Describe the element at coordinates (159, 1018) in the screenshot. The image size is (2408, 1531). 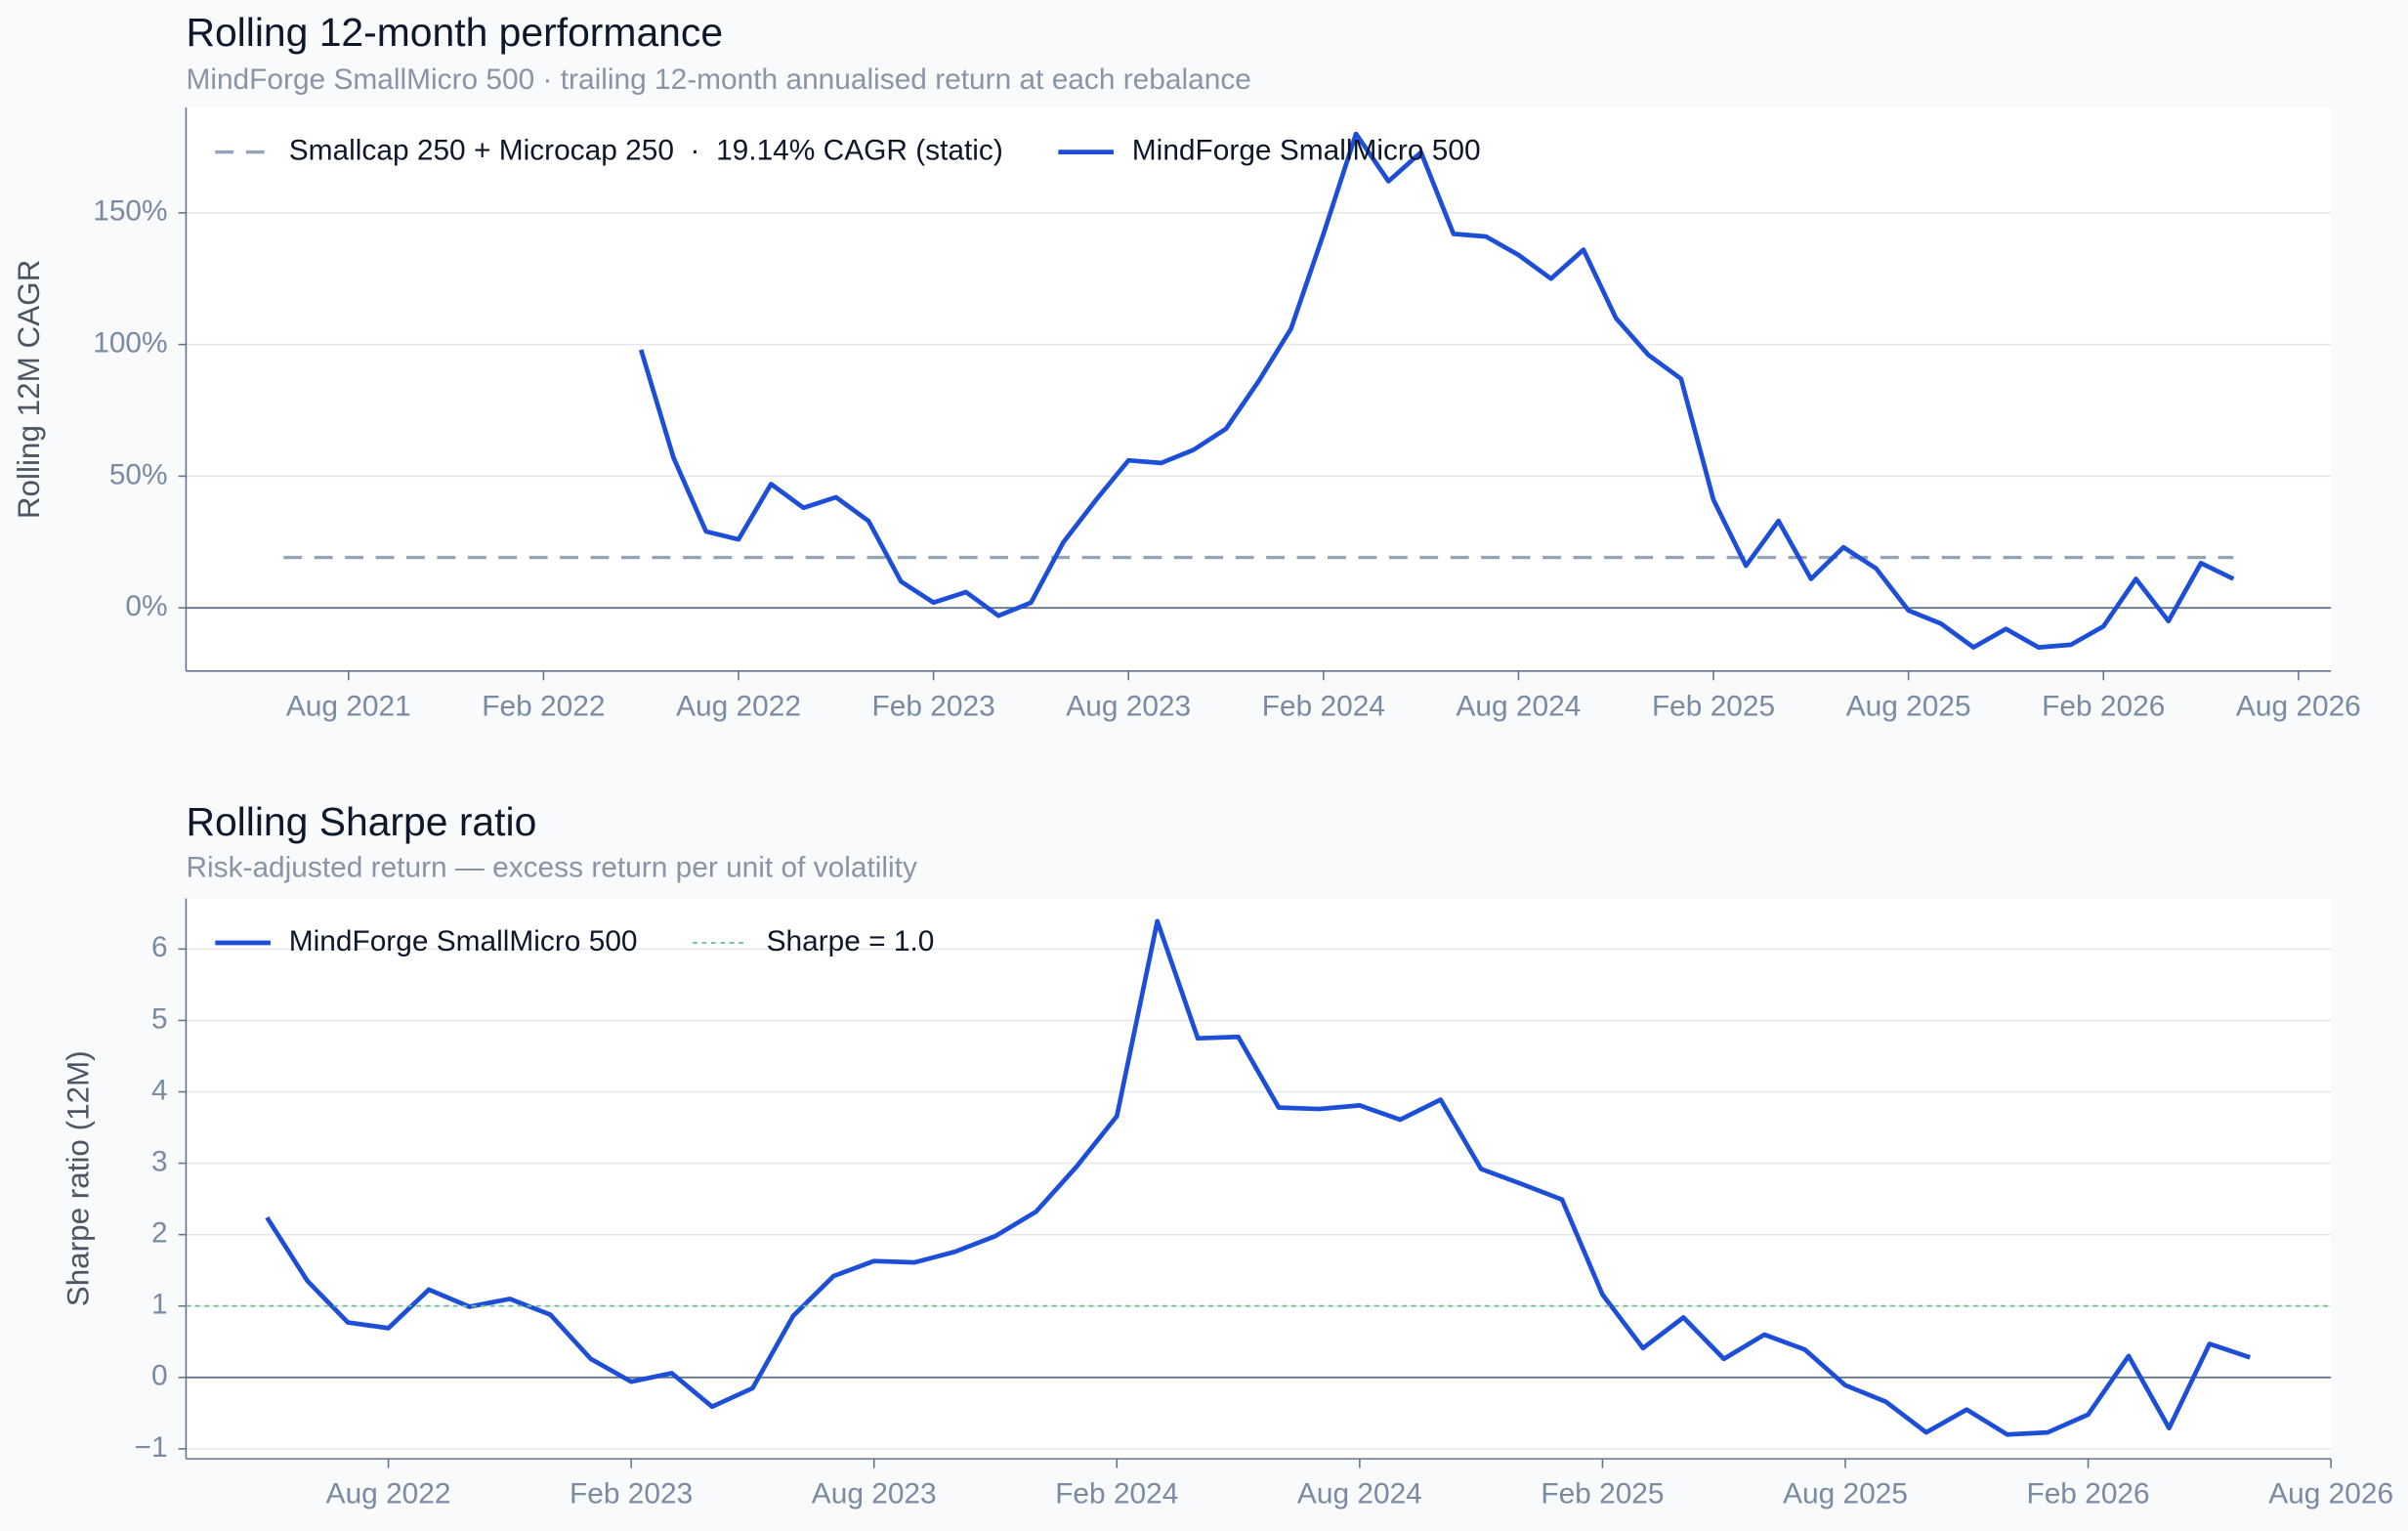
I see `y-tick-label: 5` at that location.